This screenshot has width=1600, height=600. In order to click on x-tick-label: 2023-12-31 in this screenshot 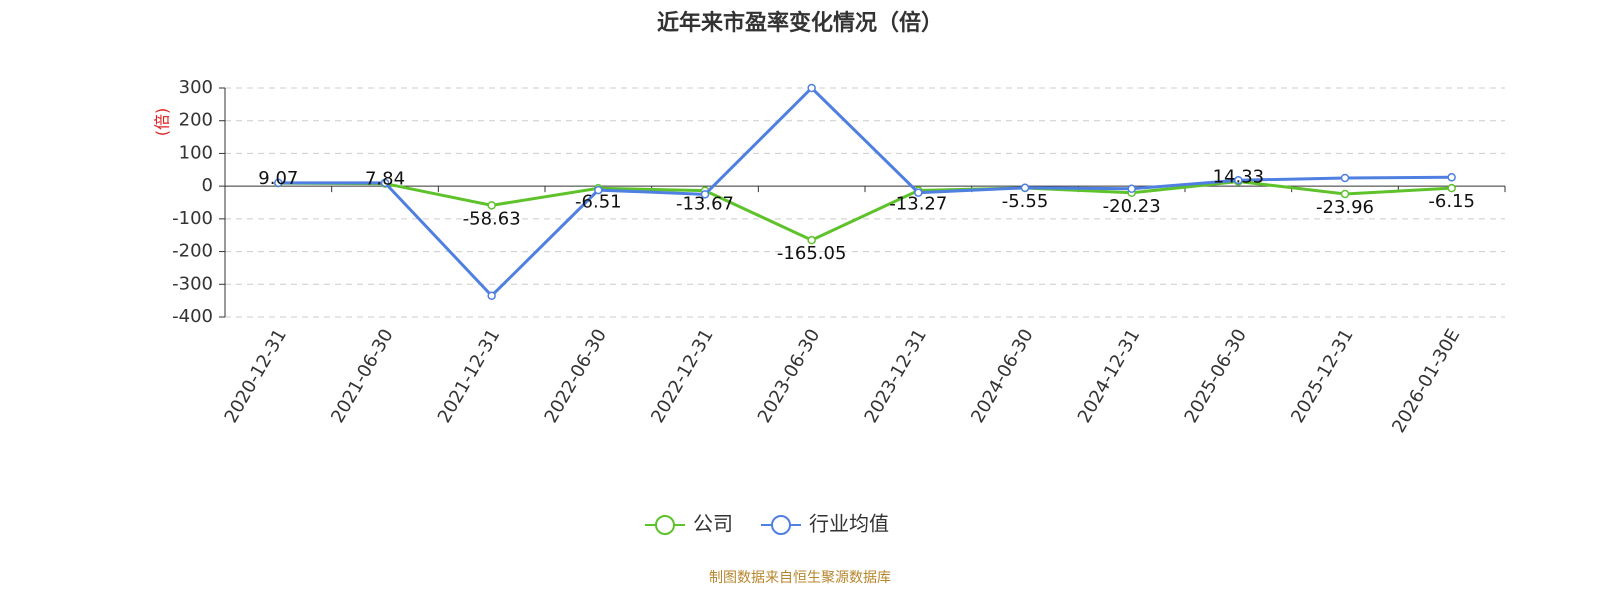, I will do `click(896, 375)`.